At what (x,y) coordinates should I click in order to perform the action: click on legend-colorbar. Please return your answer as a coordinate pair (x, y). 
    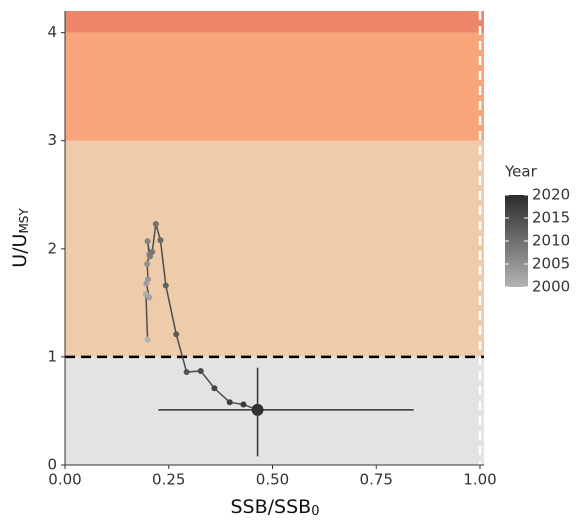
    Looking at the image, I should click on (516, 241).